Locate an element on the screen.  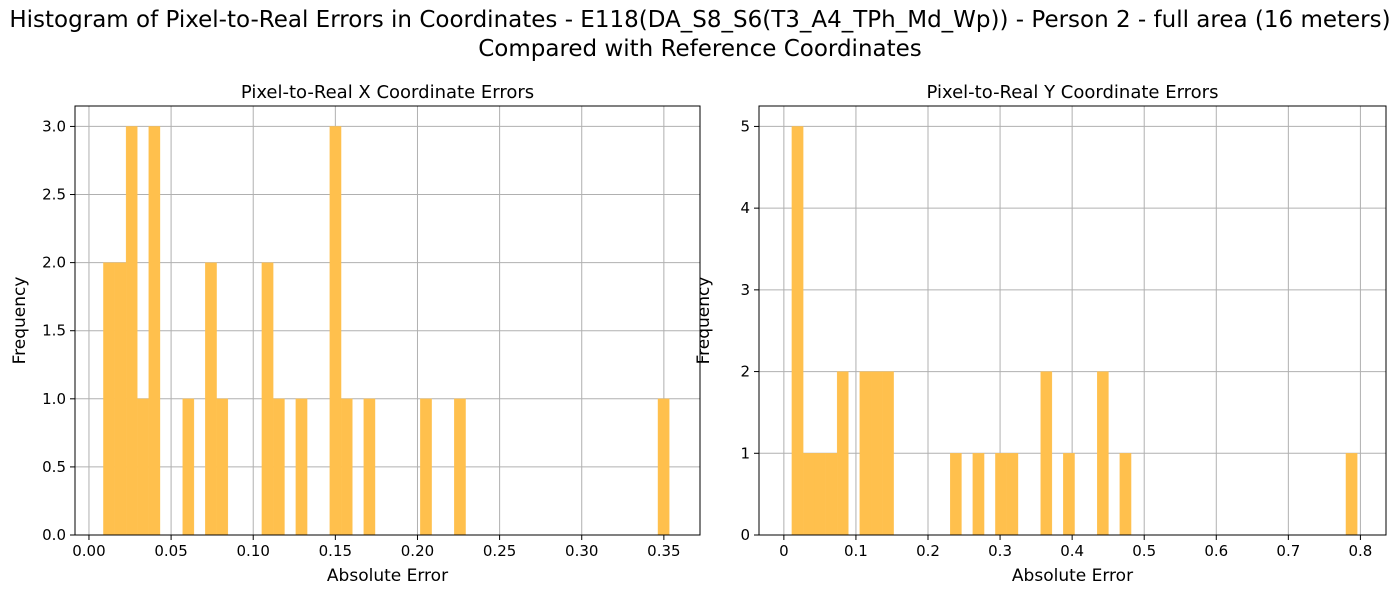
x-tick-label: 0.25 is located at coordinates (499, 551).